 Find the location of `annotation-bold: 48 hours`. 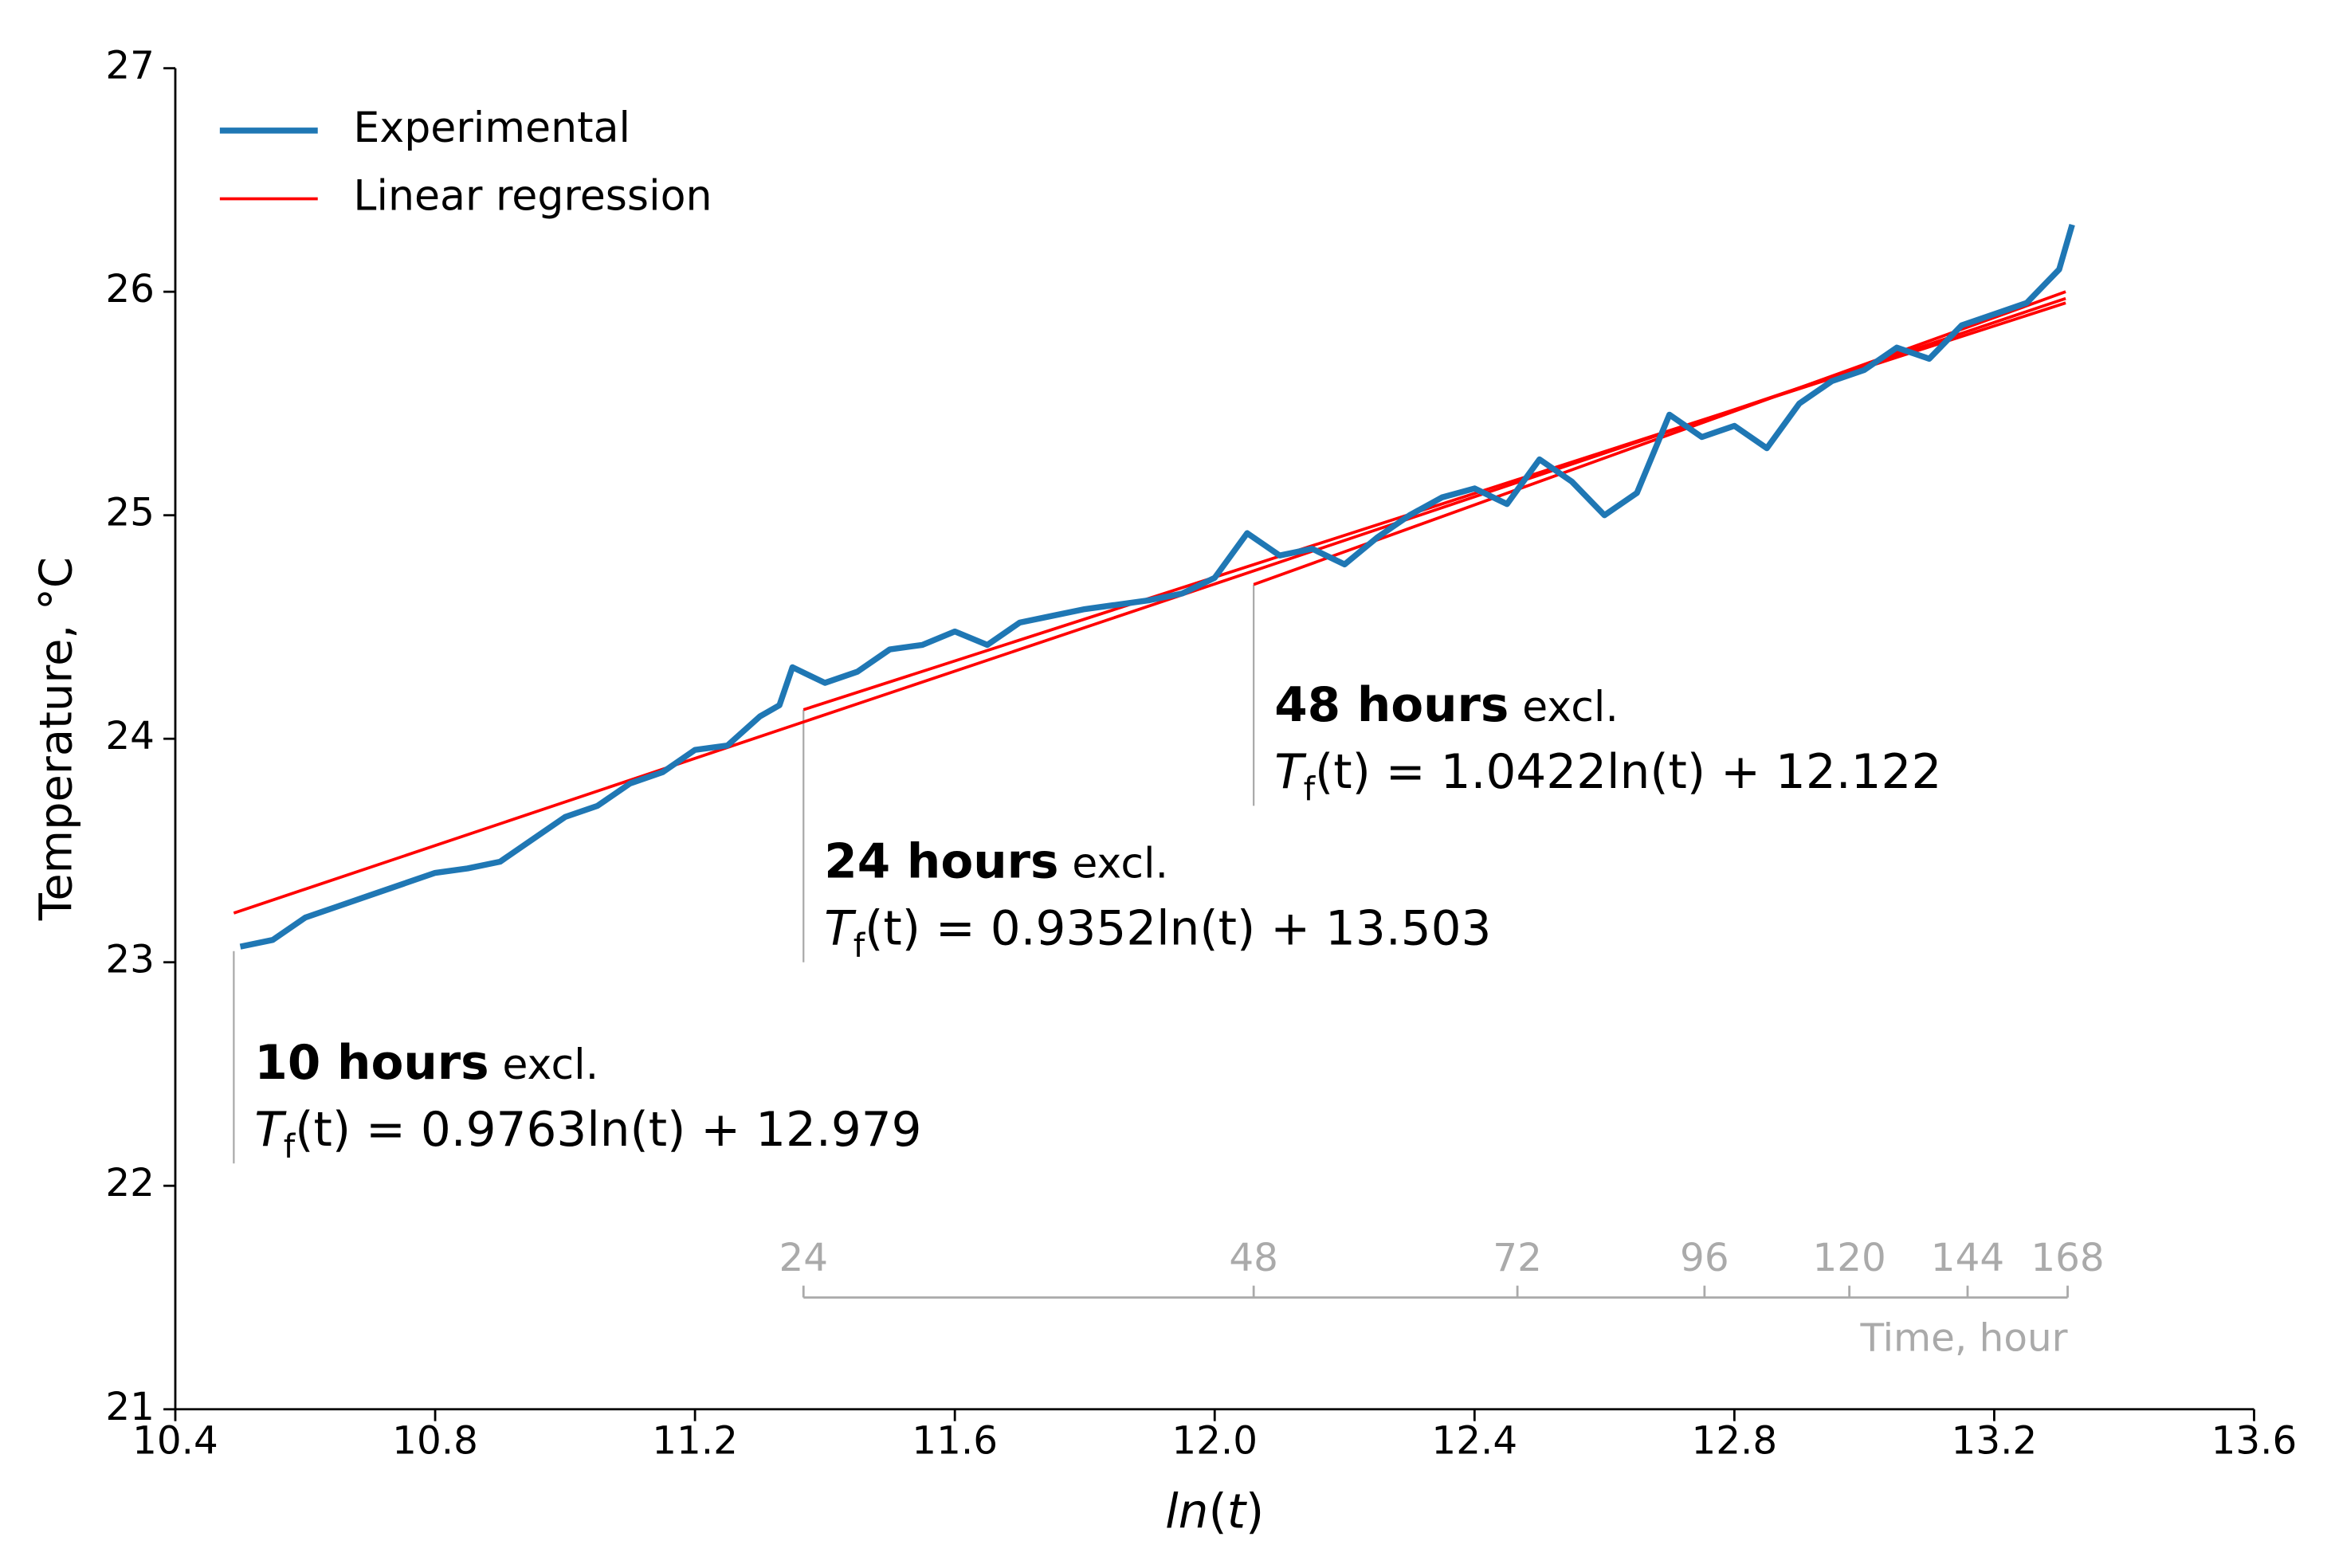

annotation-bold: 48 hours is located at coordinates (1392, 705).